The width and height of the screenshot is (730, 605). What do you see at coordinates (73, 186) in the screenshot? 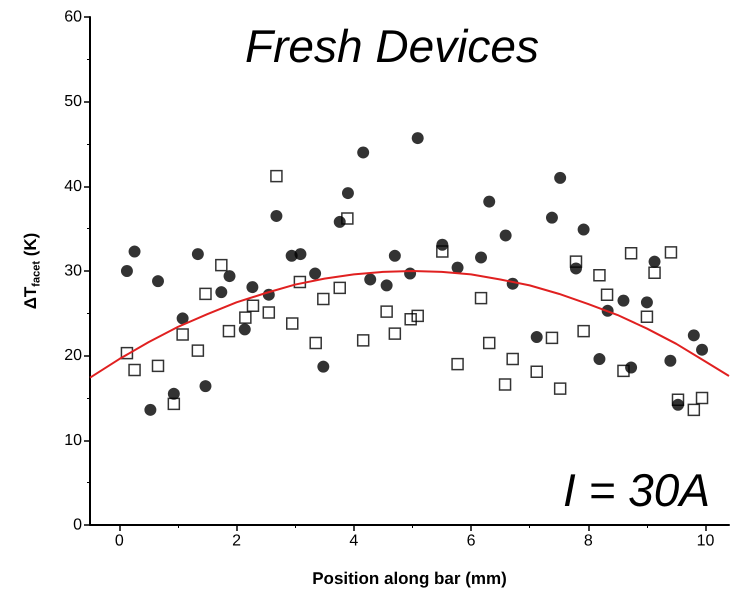
I see `y-tick-label: 40` at bounding box center [73, 186].